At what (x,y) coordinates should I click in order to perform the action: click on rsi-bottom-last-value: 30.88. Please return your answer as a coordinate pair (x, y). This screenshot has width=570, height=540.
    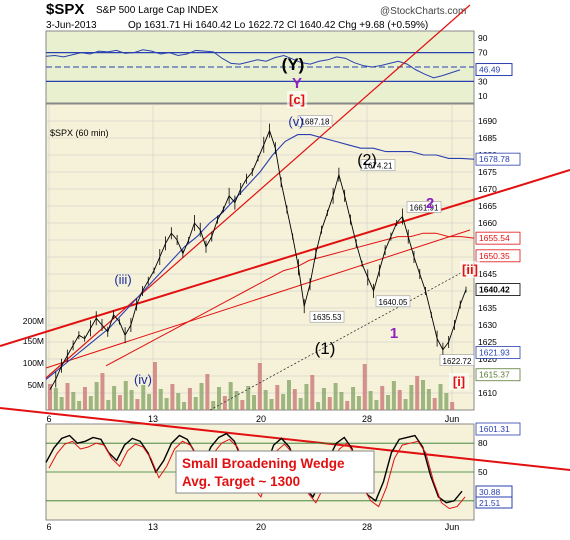
    Looking at the image, I should click on (490, 492).